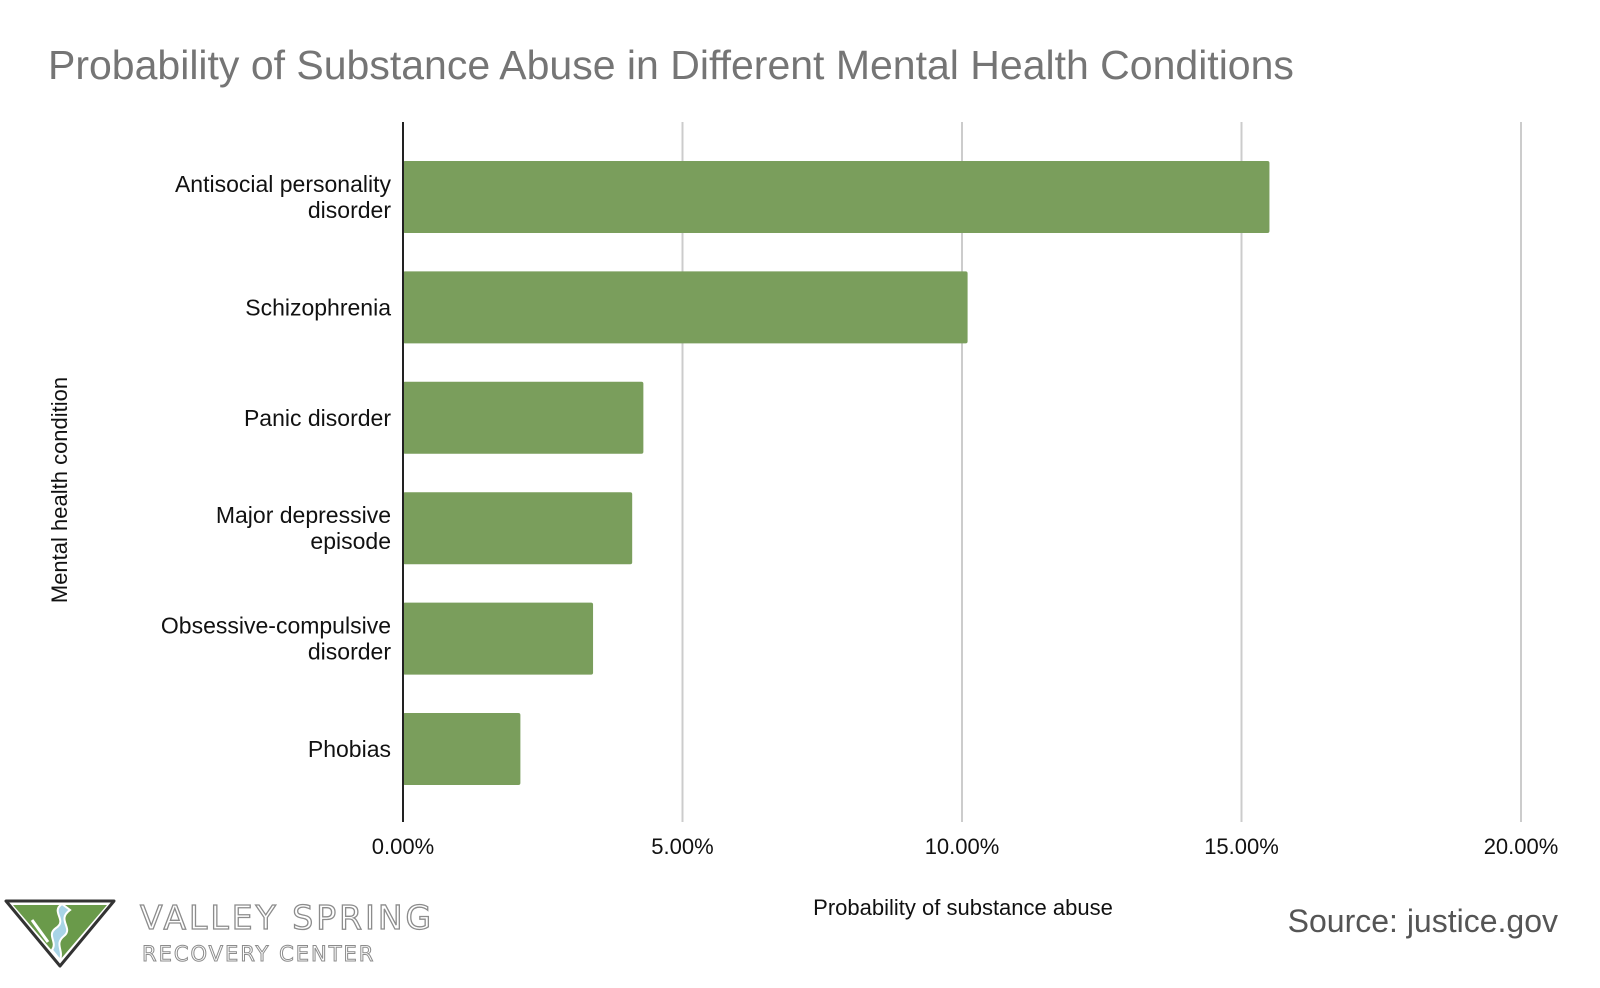 The height and width of the screenshot is (988, 1600). Describe the element at coordinates (283, 197) in the screenshot. I see `y-category-label: Antisocial personality disorder` at that location.